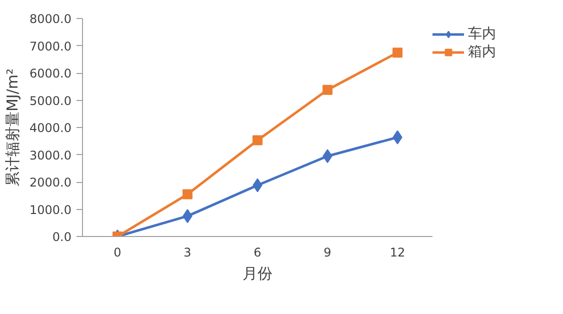 The image size is (563, 314). What do you see at coordinates (51, 155) in the screenshot?
I see `y-tick-label: 3000.0` at bounding box center [51, 155].